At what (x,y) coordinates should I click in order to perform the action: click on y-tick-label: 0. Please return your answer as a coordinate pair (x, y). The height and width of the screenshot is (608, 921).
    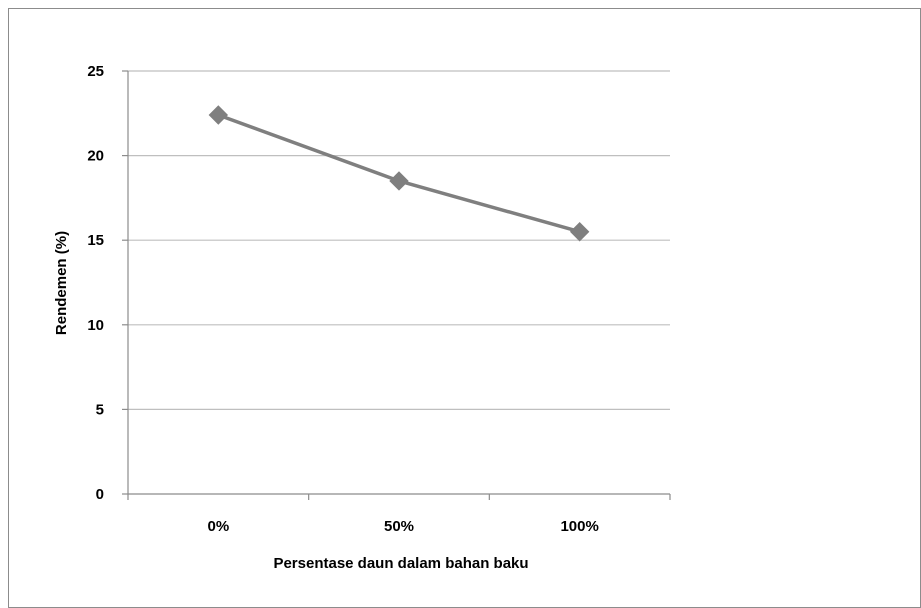
    Looking at the image, I should click on (100, 494).